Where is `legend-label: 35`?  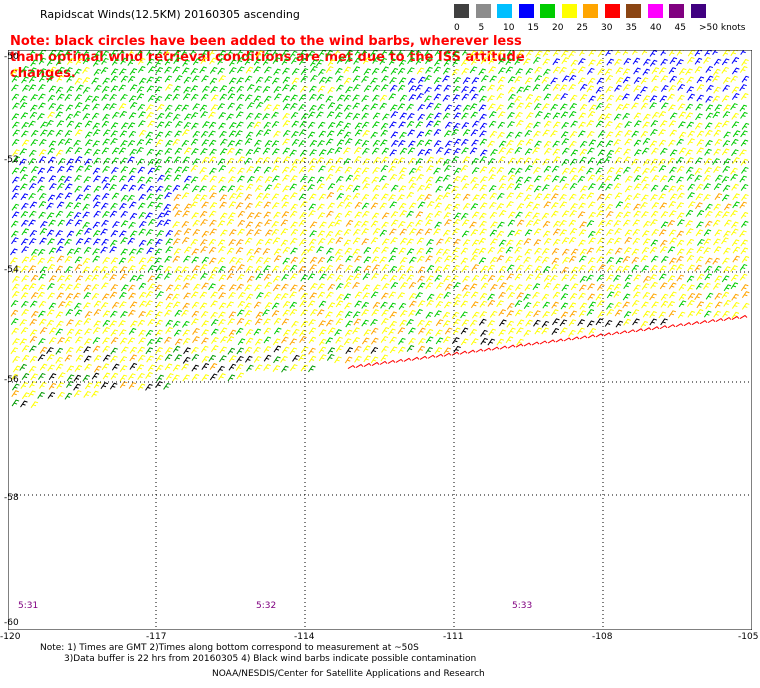
legend-label: 35 is located at coordinates (631, 28).